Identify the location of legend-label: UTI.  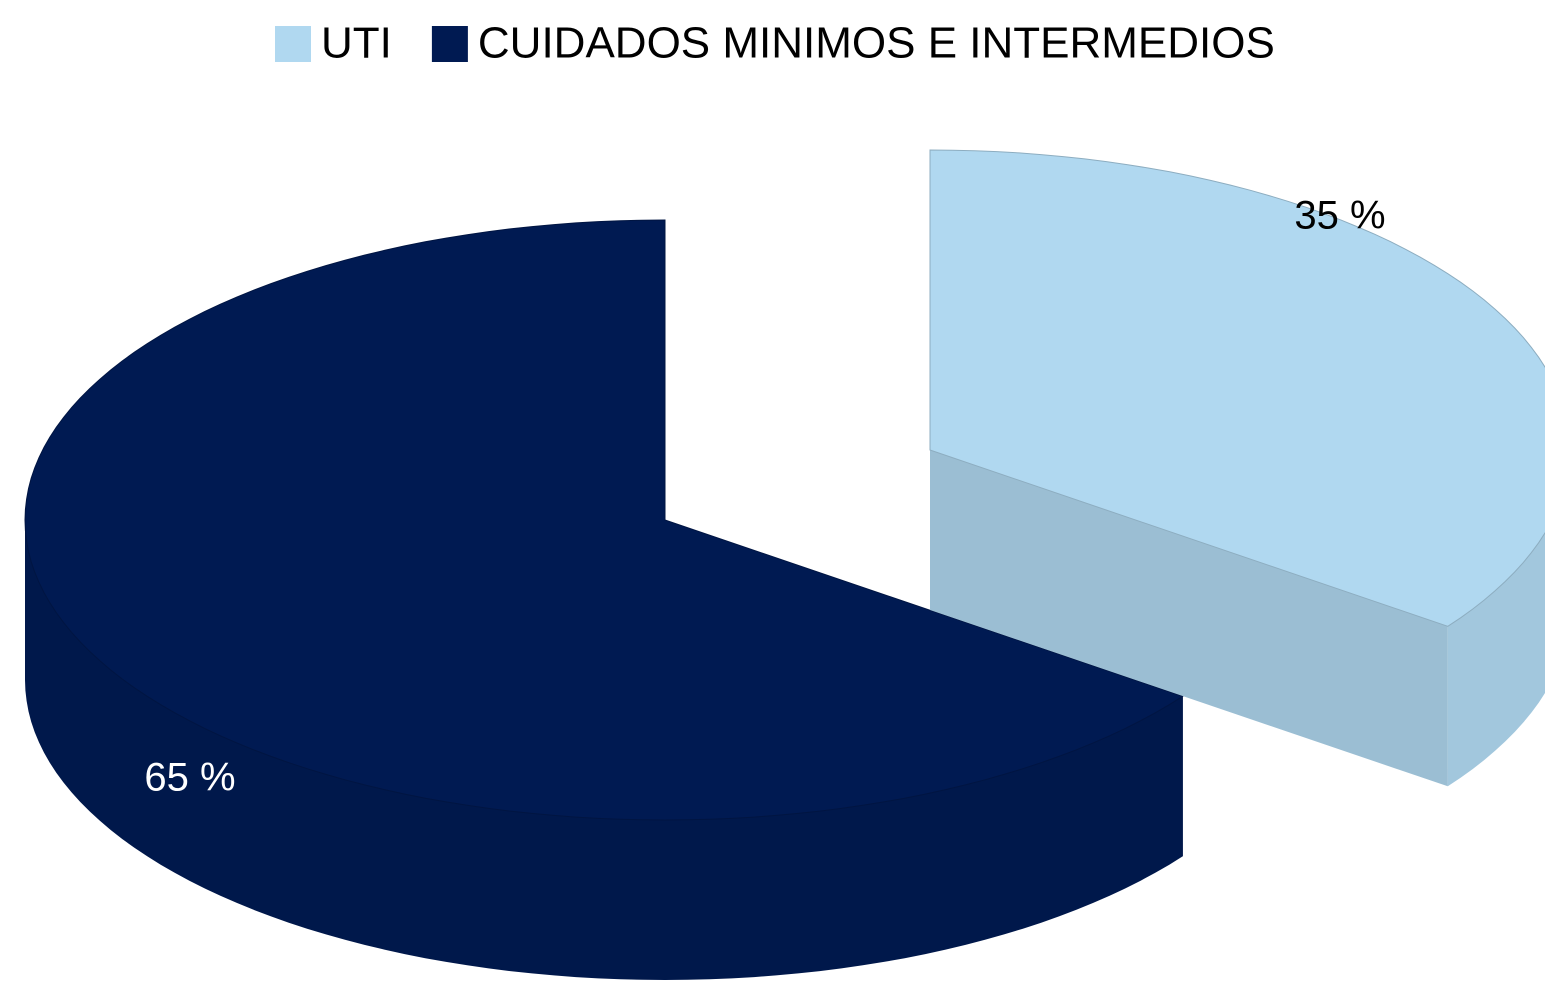
(356, 43).